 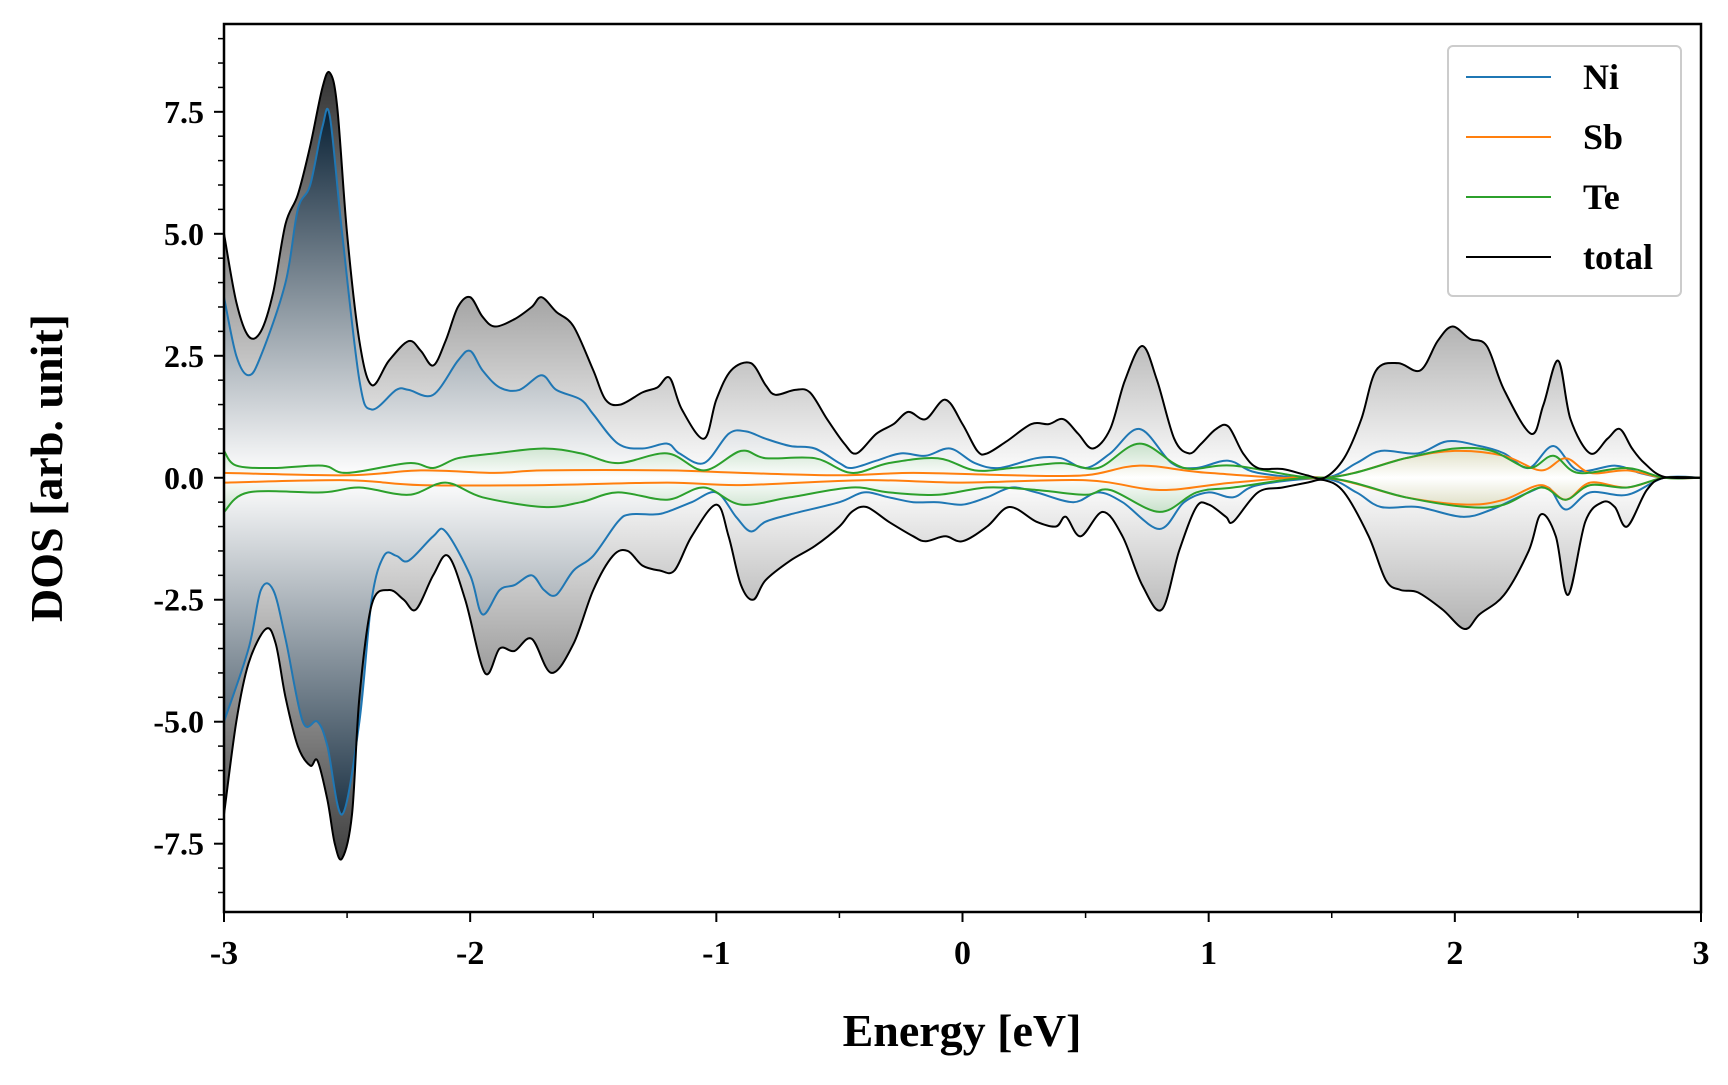 What do you see at coordinates (184, 112) in the screenshot?
I see `y-tick-label: 7.5` at bounding box center [184, 112].